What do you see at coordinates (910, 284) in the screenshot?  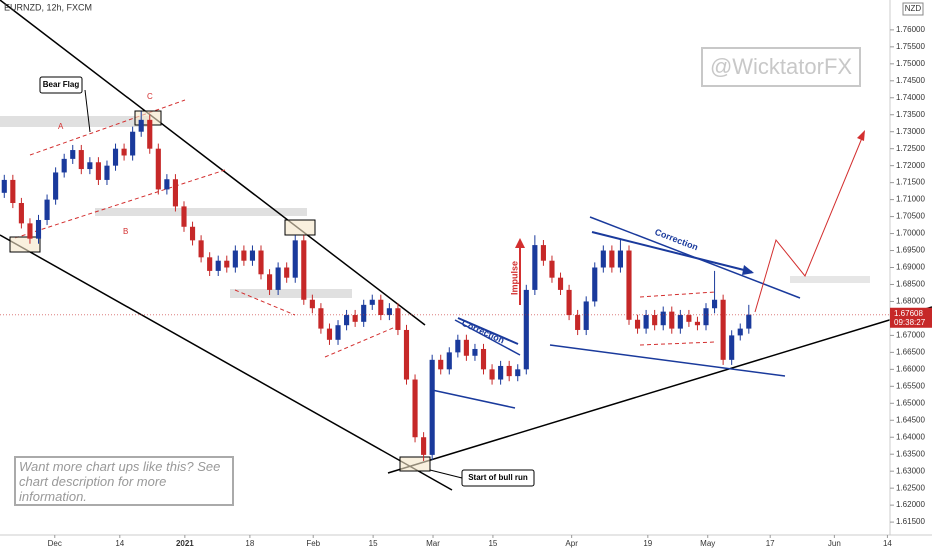 I see `y-tick-label: 1.68500` at bounding box center [910, 284].